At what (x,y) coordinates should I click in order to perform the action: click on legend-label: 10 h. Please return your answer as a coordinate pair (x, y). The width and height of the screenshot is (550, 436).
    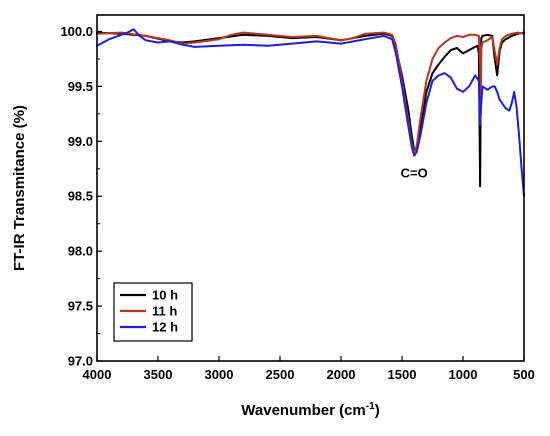
    Looking at the image, I should click on (165, 295).